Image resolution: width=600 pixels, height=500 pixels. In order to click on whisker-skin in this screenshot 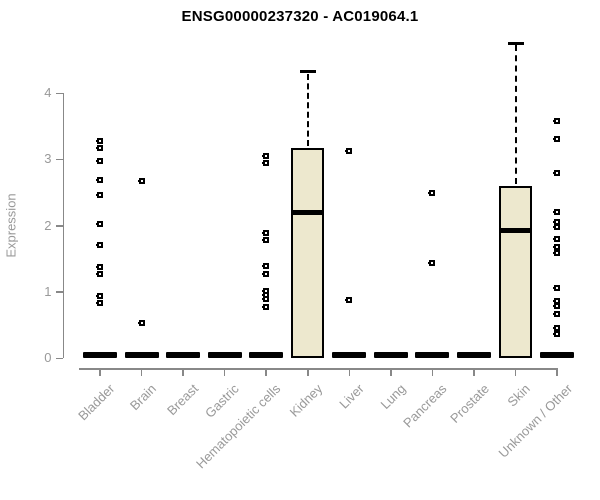, I will do `click(515, 115)`.